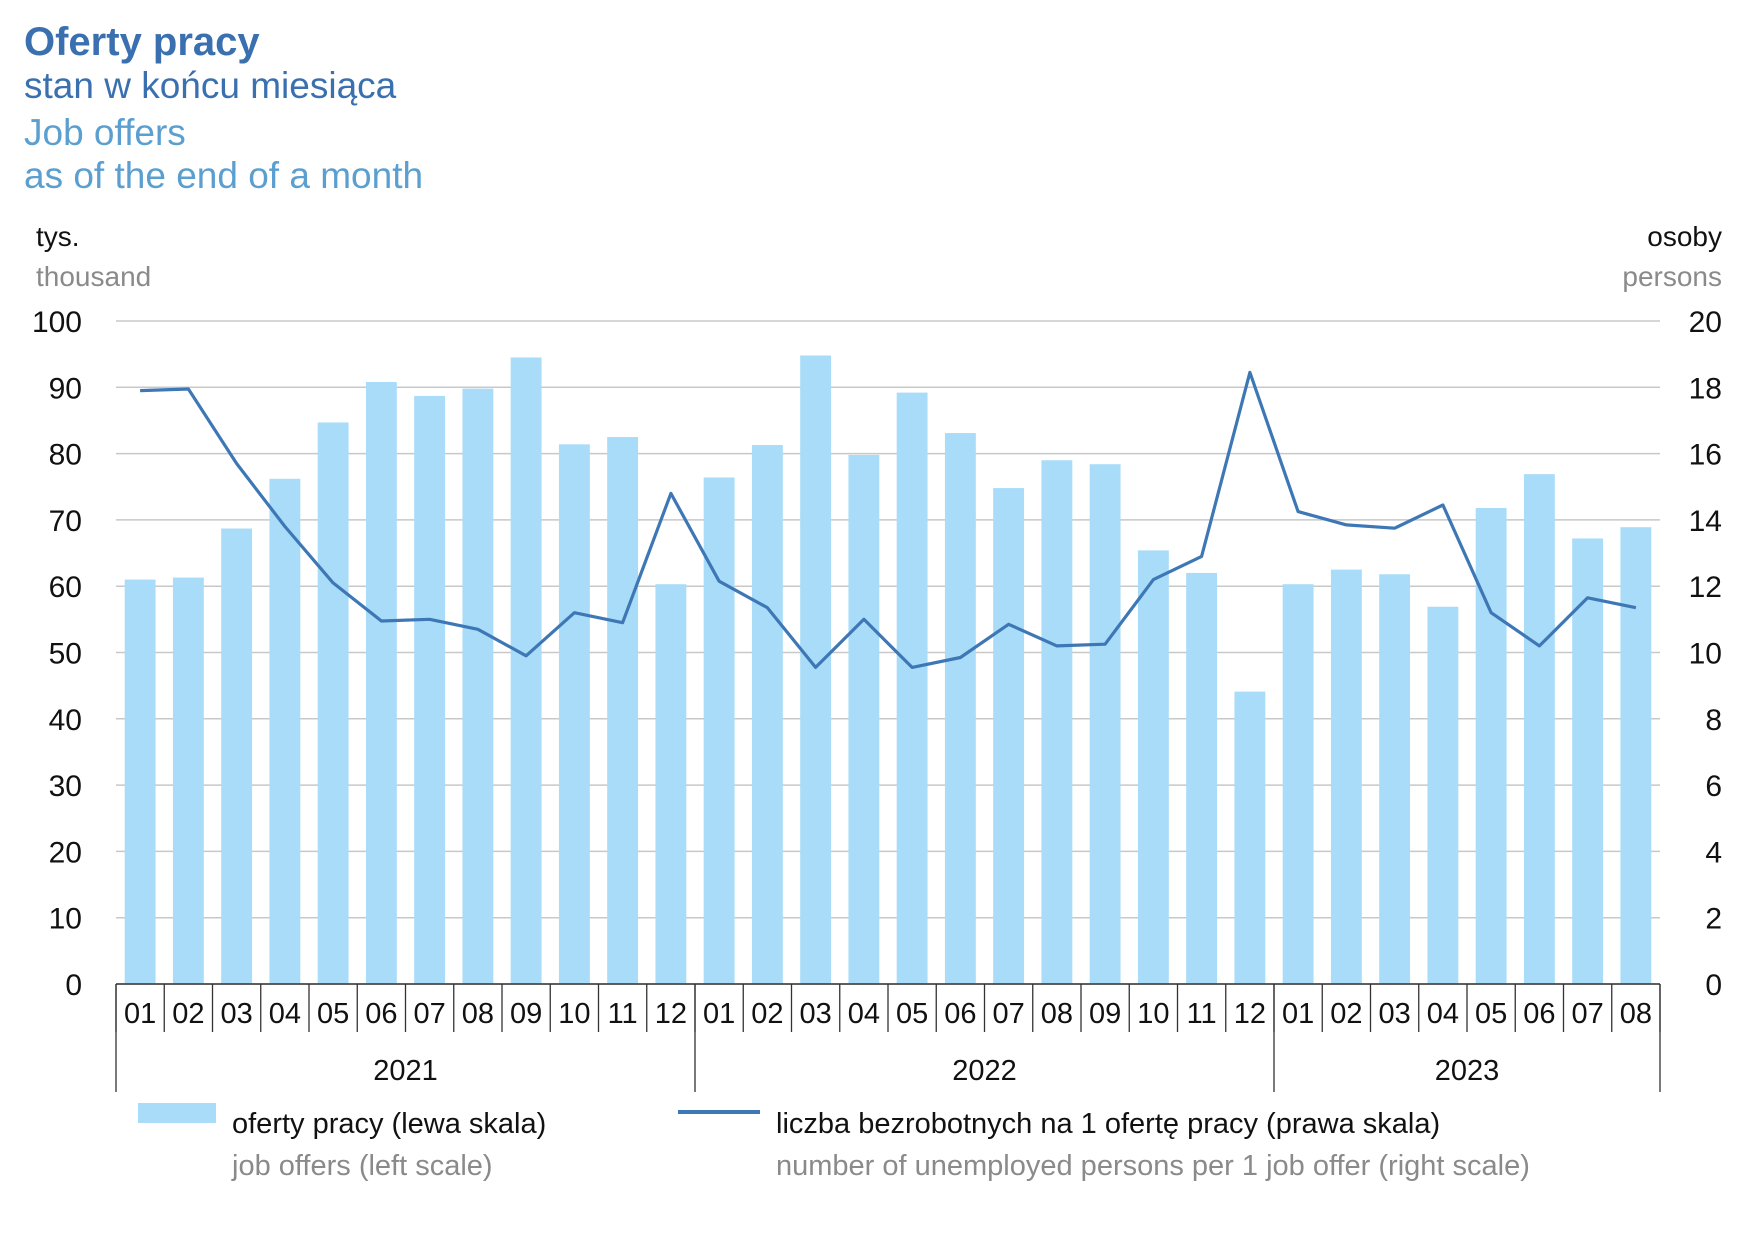 Image resolution: width=1758 pixels, height=1236 pixels. Describe the element at coordinates (984, 1071) in the screenshot. I see `year-label: 2022` at that location.